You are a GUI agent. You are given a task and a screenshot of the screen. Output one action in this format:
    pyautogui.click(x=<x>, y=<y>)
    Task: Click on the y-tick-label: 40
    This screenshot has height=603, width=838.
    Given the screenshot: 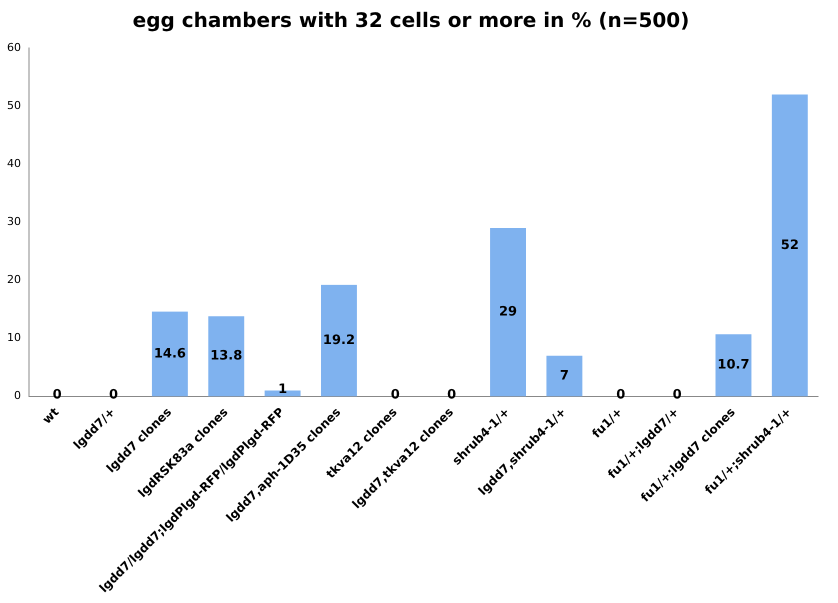 What is the action you would take?
    pyautogui.click(x=13, y=163)
    